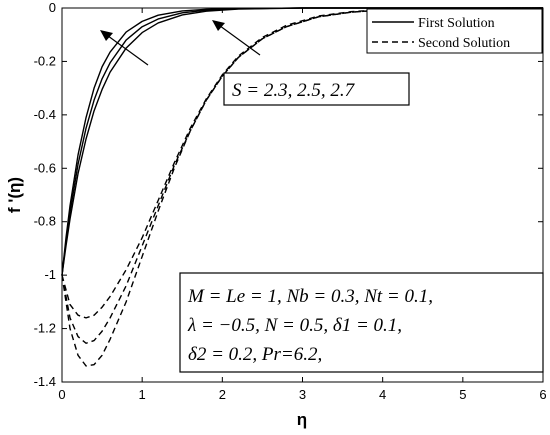 Image resolution: width=550 pixels, height=435 pixels. What do you see at coordinates (255, 354) in the screenshot?
I see `params-line-3: δ2 = 0.2, Pr=6.2,` at bounding box center [255, 354].